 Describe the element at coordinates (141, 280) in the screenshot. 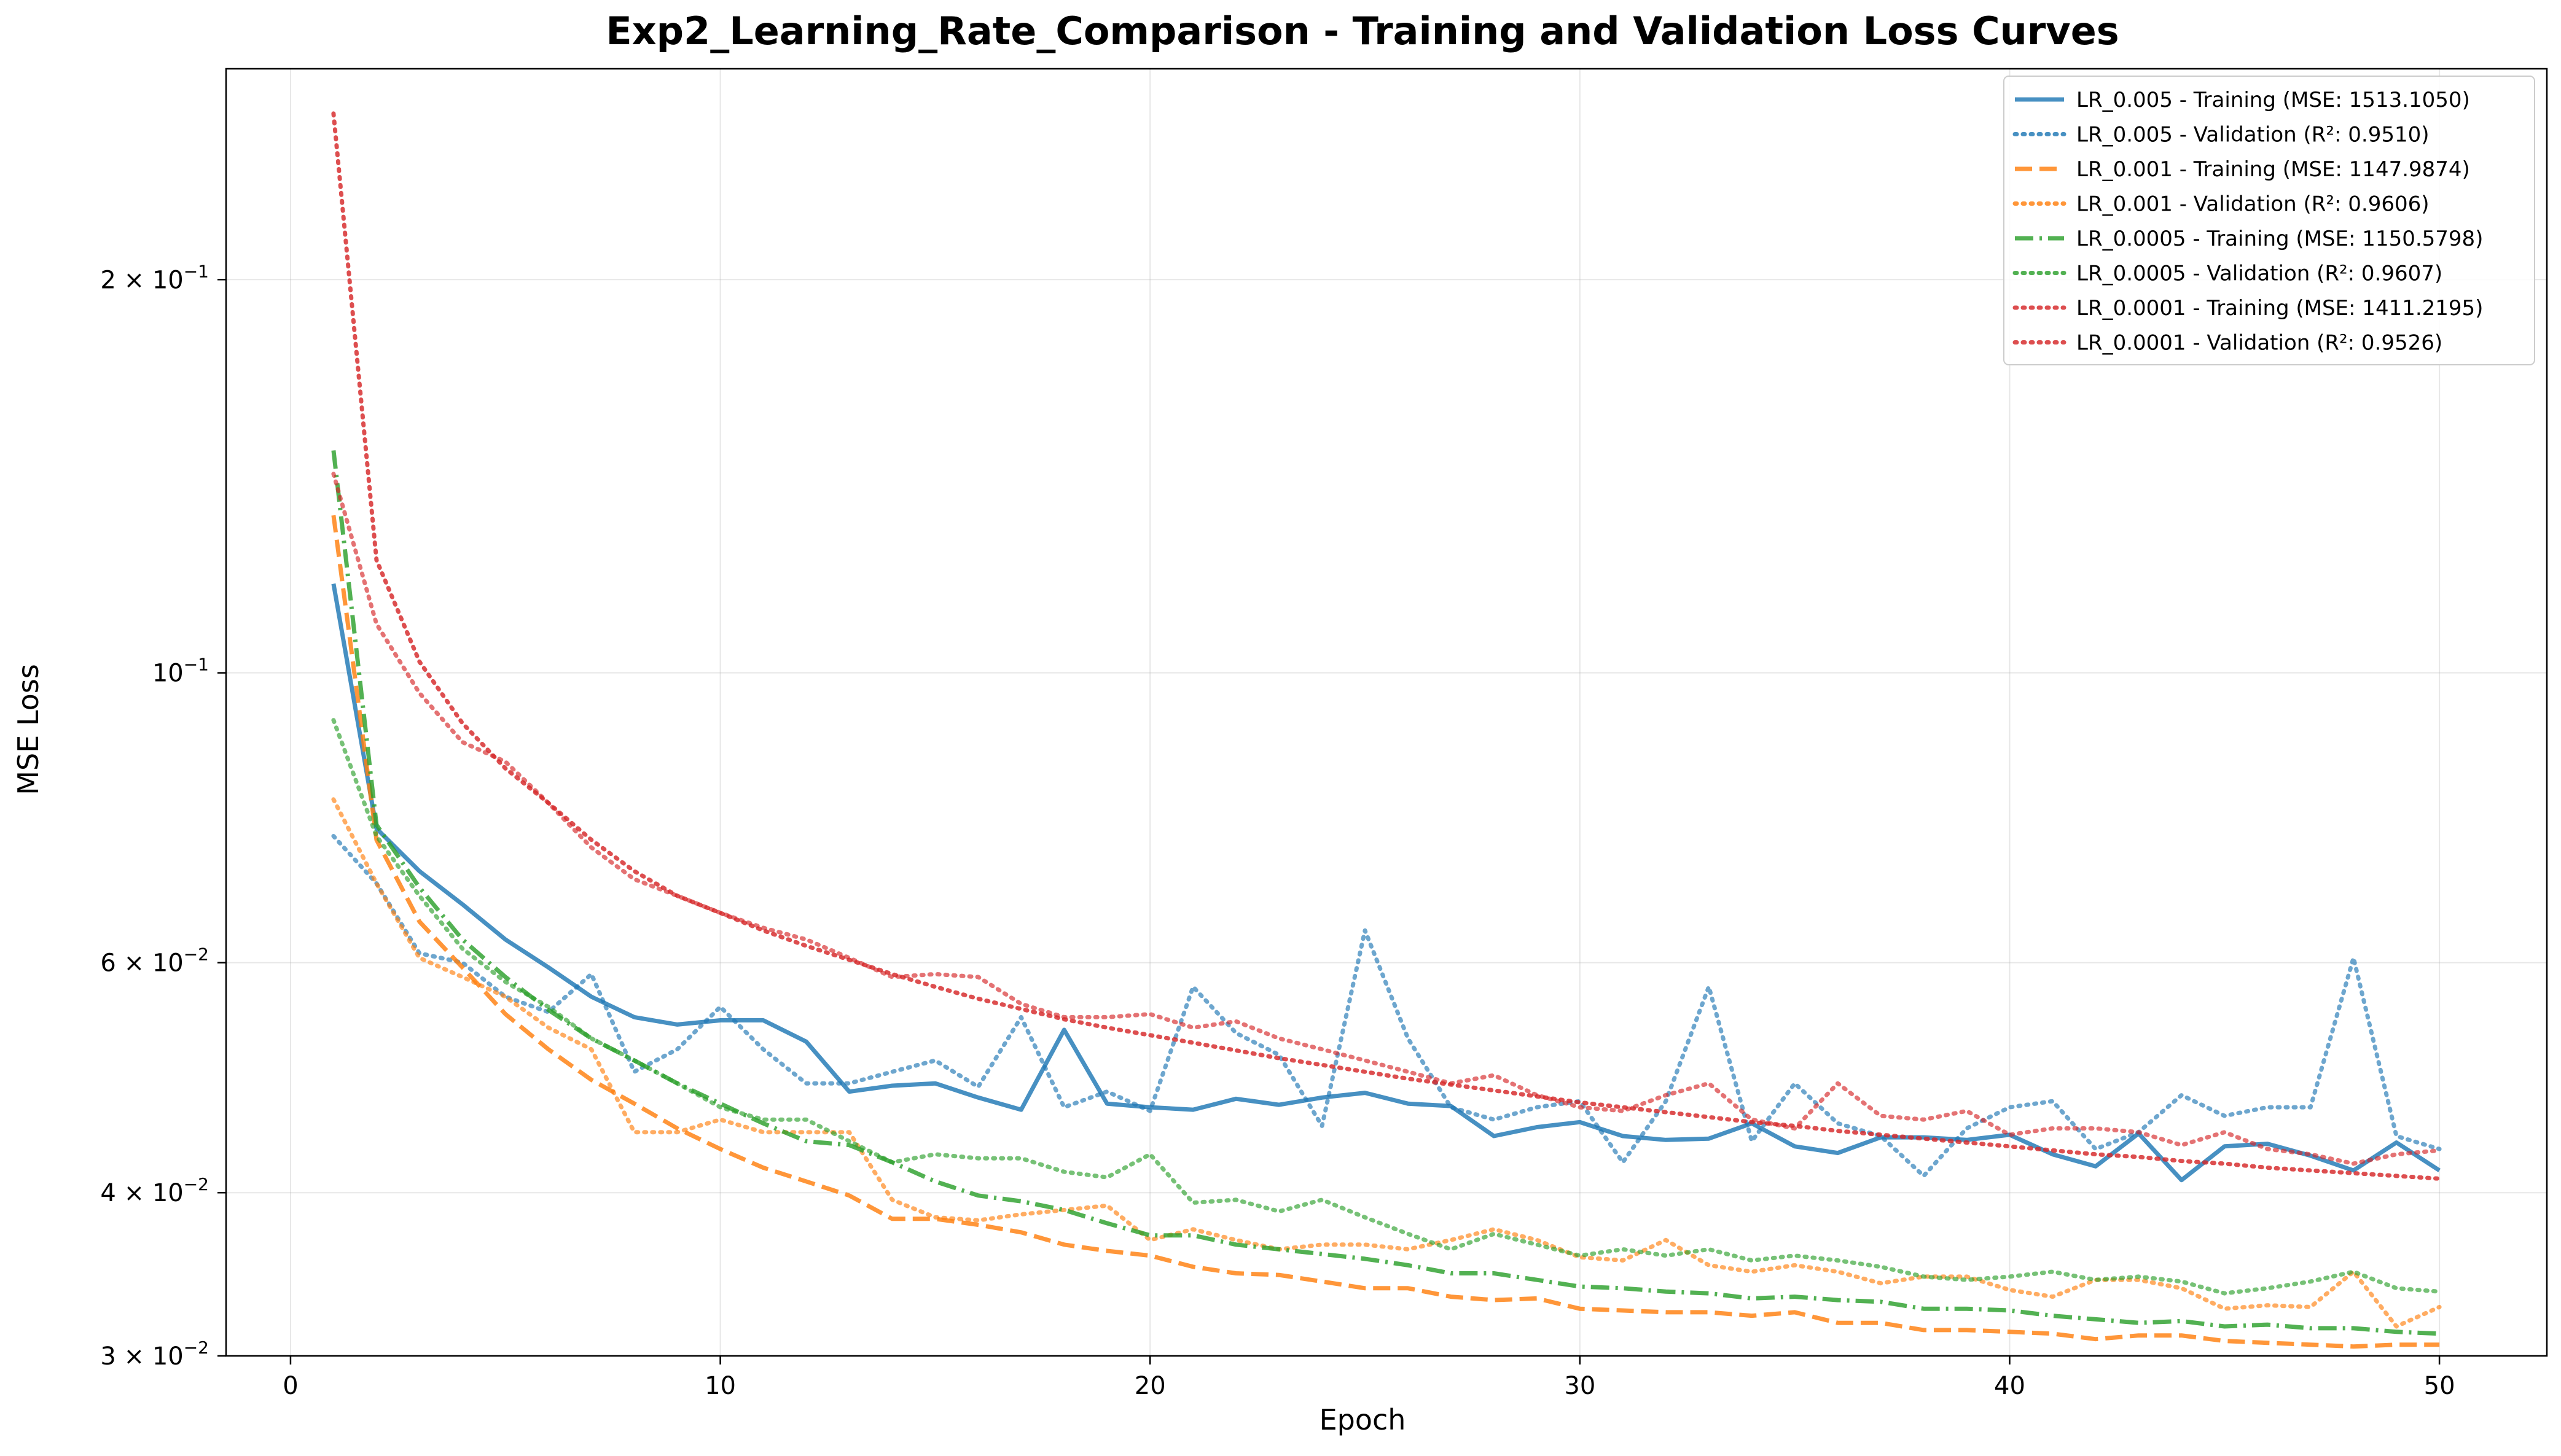

I see `y-tick-mantissa: 2 × 10` at that location.